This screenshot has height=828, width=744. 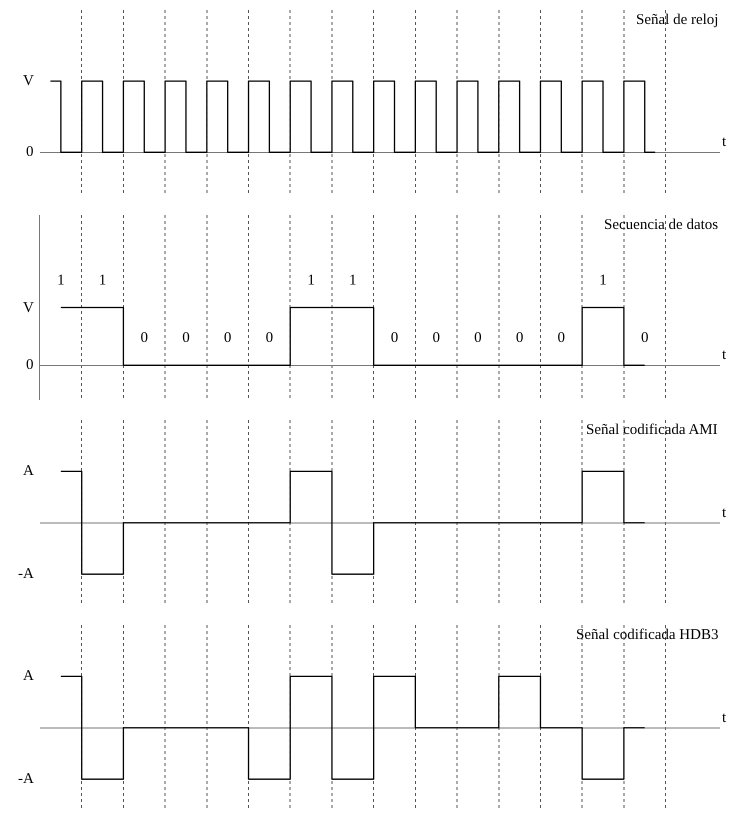 What do you see at coordinates (661, 225) in the screenshot?
I see `chart-title: Secuencia de datos` at bounding box center [661, 225].